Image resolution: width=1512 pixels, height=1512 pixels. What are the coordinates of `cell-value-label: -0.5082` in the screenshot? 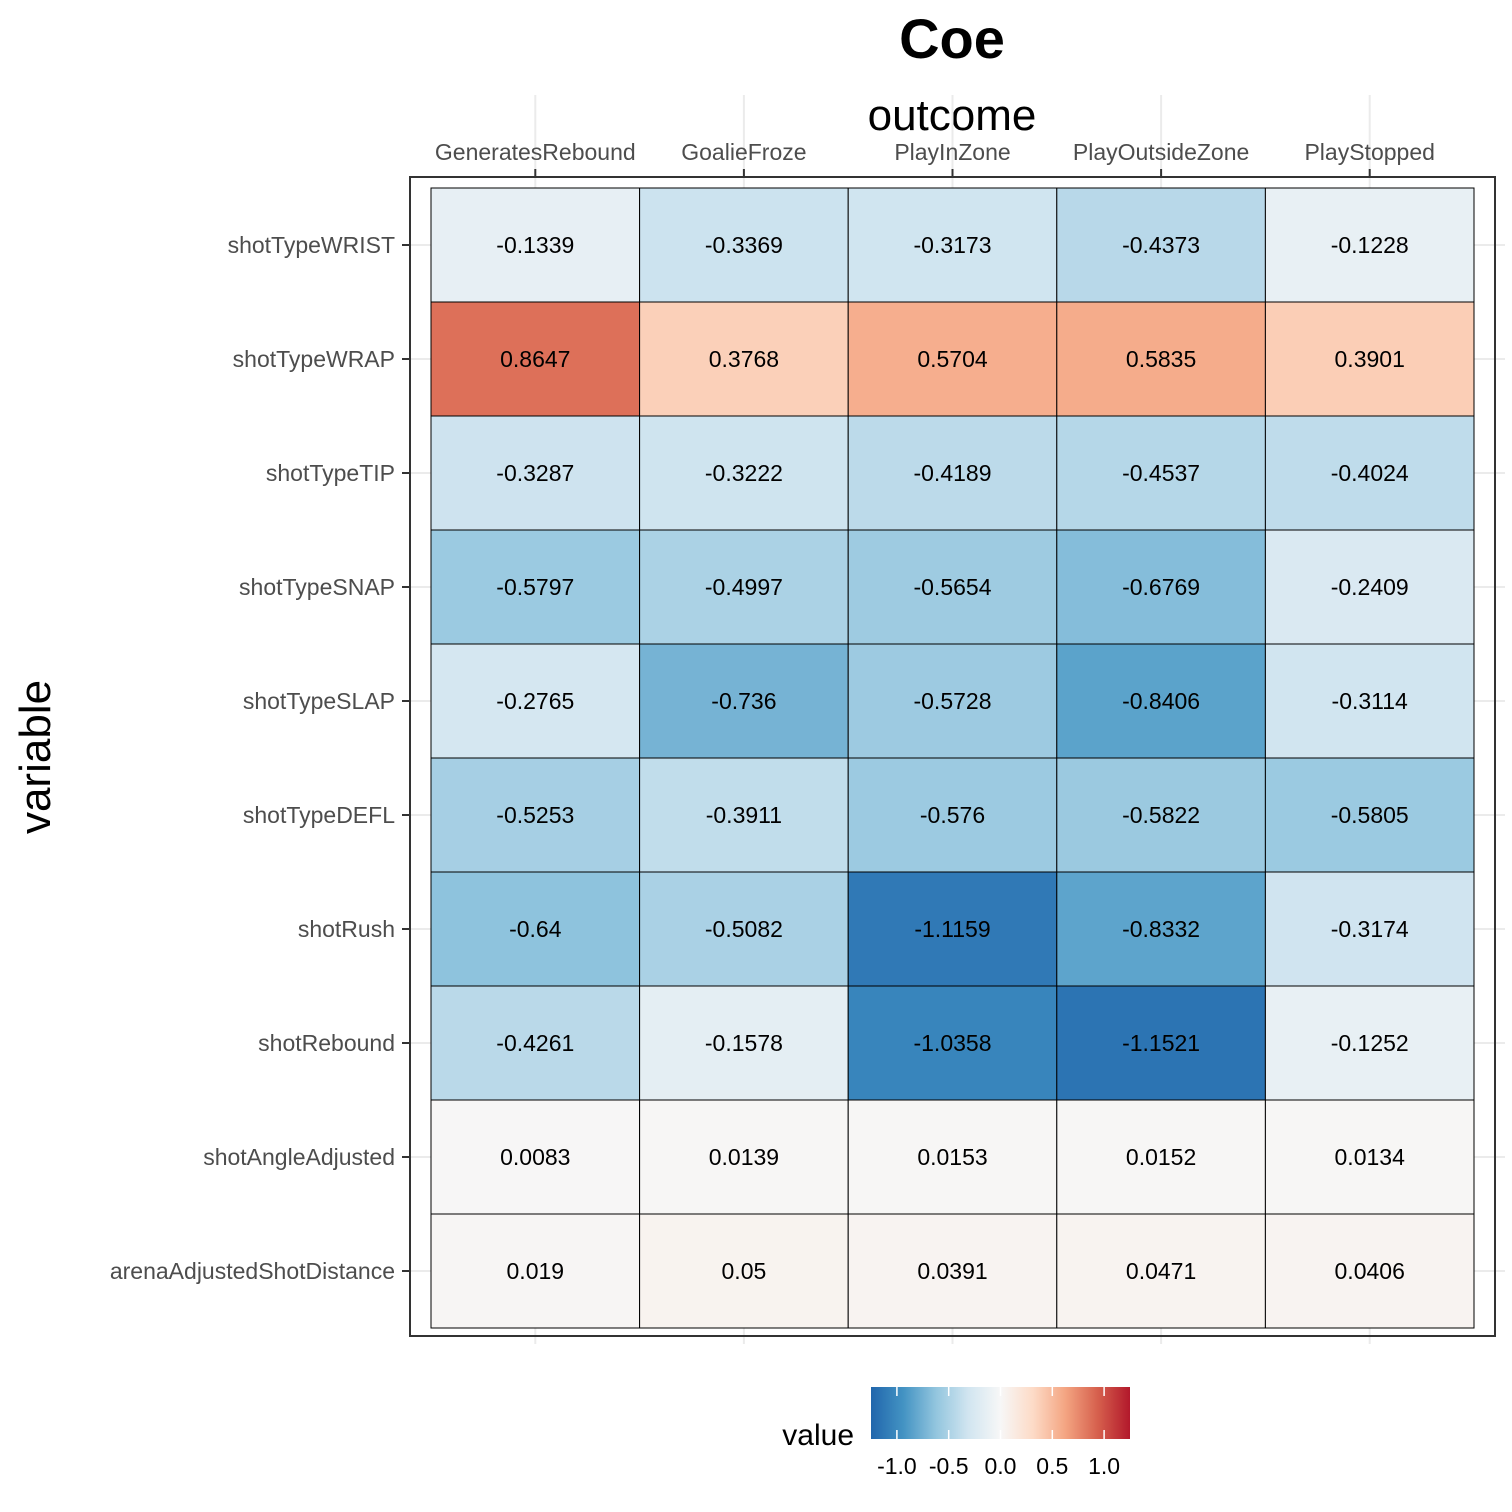 It's located at (744, 929).